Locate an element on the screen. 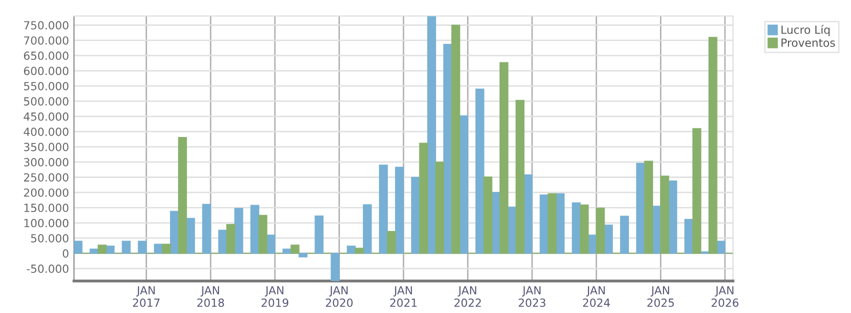 Image resolution: width=851 pixels, height=313 pixels. x-tick-label: JAN 2022 is located at coordinates (467, 296).